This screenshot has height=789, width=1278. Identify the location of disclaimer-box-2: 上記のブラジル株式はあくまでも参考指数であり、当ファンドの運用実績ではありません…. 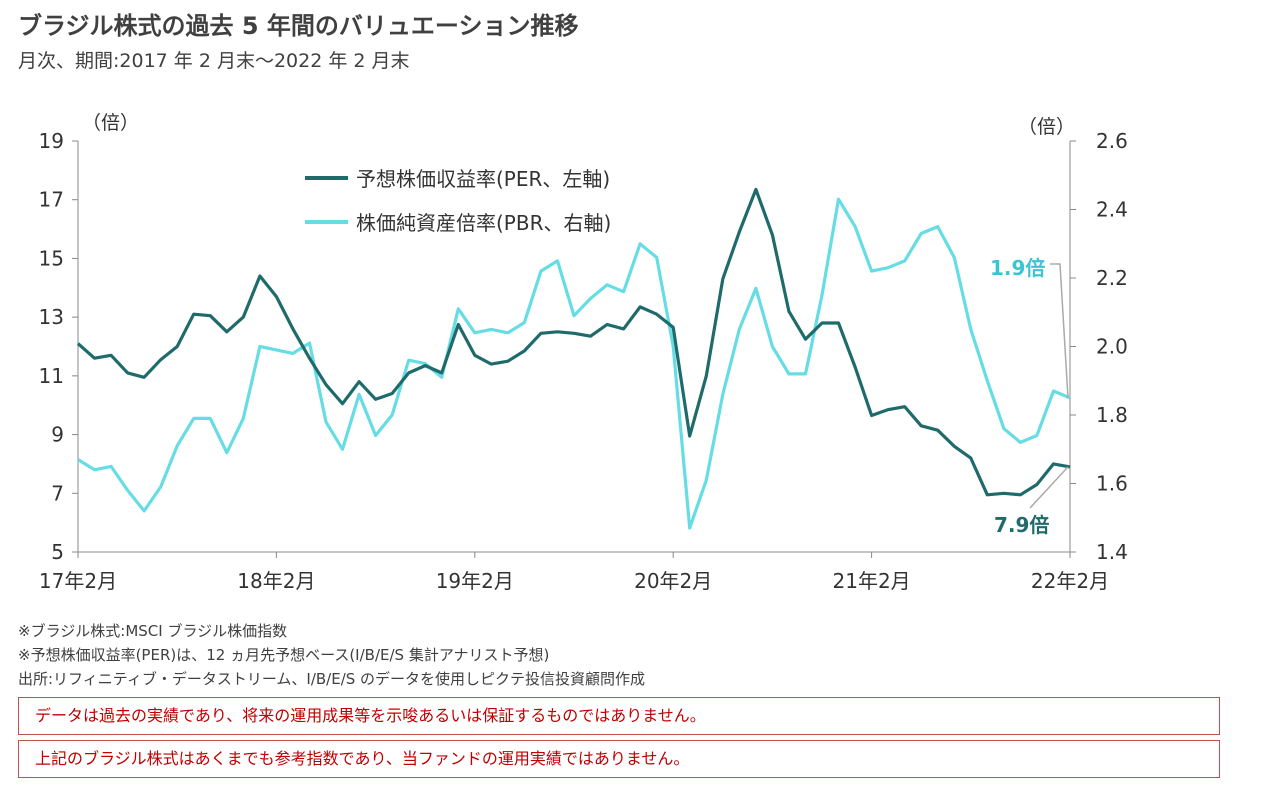
(619, 759).